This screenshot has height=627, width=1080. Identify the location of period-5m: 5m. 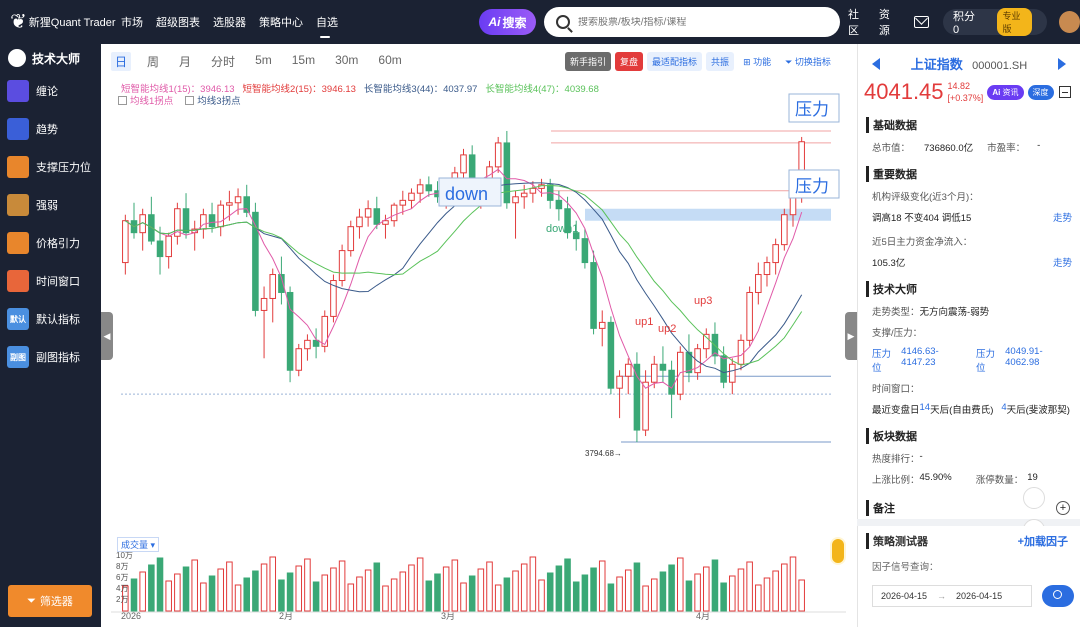
(263, 60).